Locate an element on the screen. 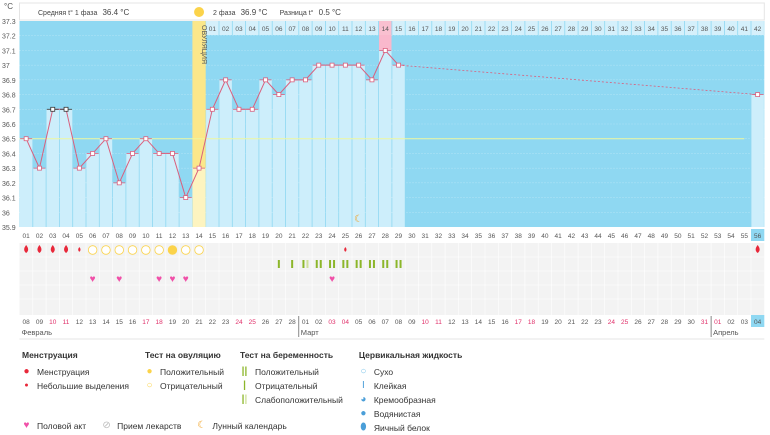 This screenshot has width=770, height=435. date-label: 21 is located at coordinates (572, 322).